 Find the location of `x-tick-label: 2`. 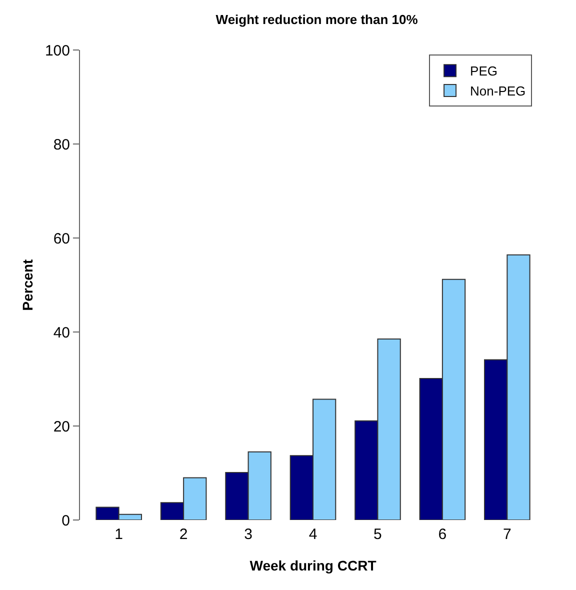

x-tick-label: 2 is located at coordinates (183, 534).